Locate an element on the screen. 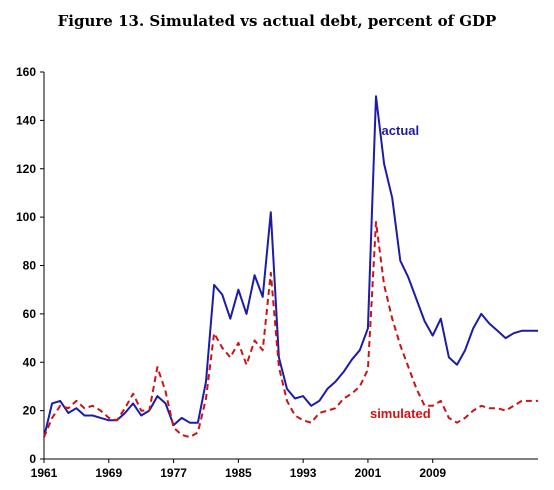  y-tick-label: 100 is located at coordinates (26, 217).